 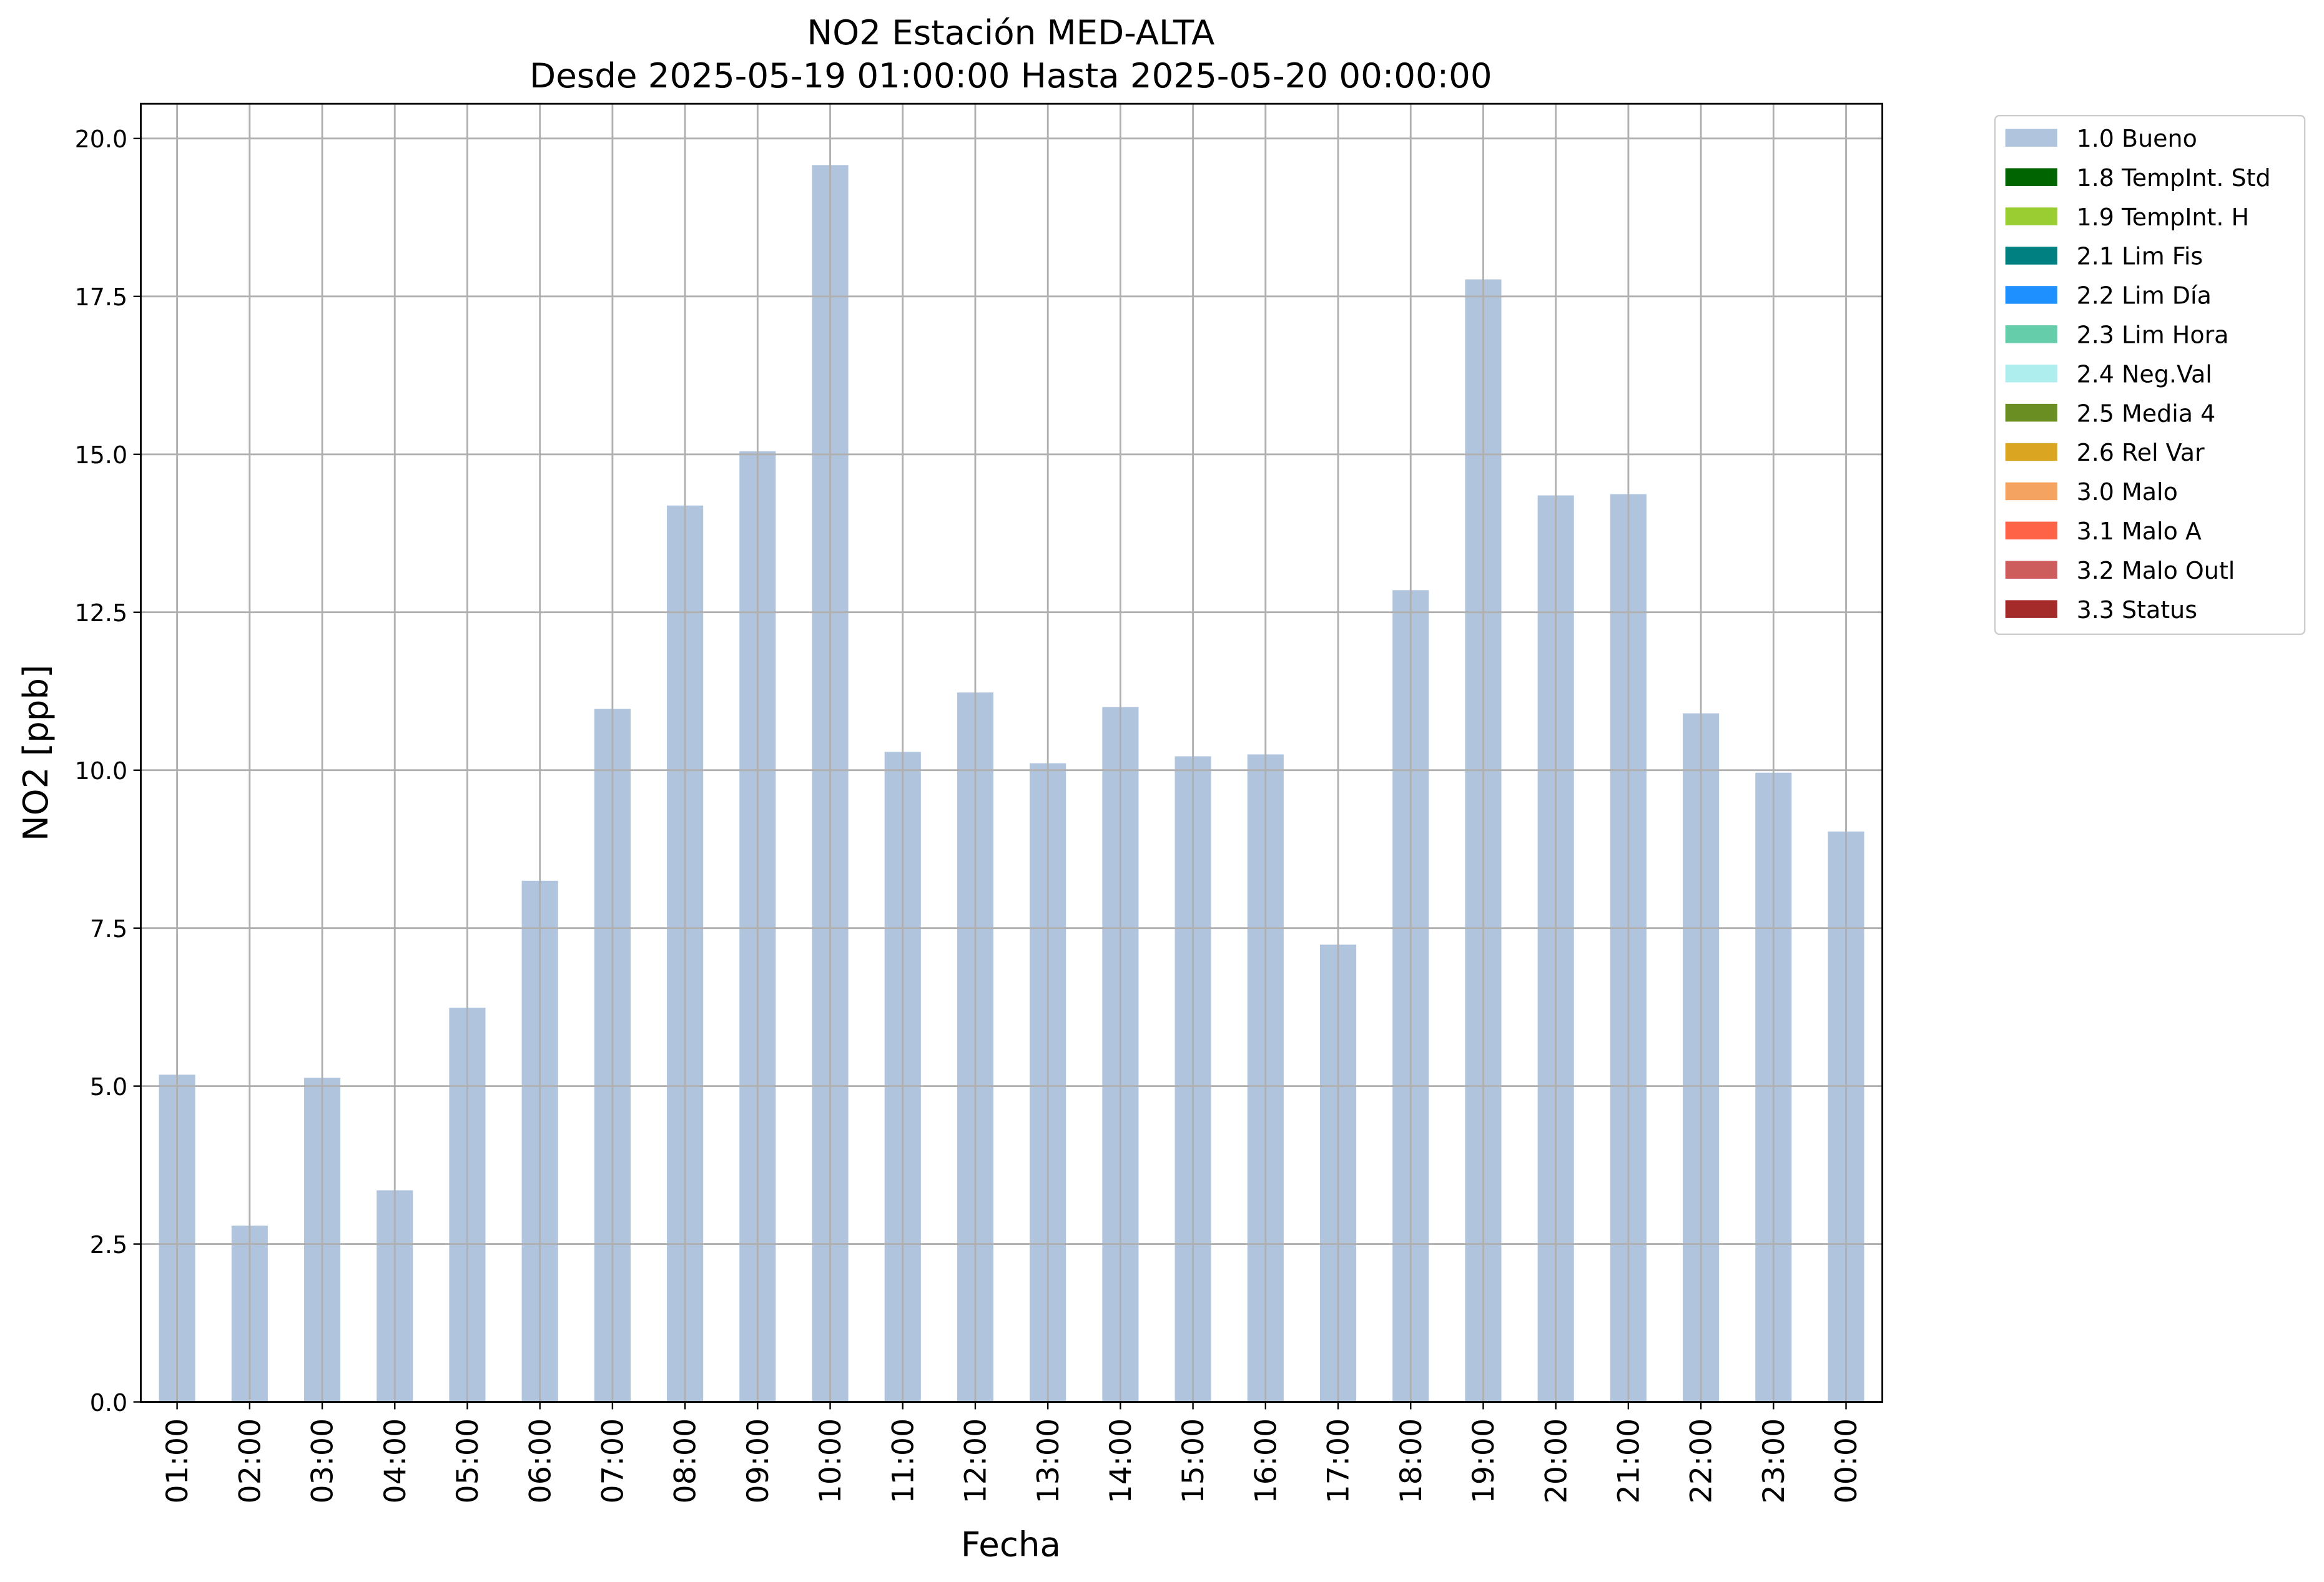 What do you see at coordinates (1484, 1461) in the screenshot?
I see `x-tick-label: 19:00` at bounding box center [1484, 1461].